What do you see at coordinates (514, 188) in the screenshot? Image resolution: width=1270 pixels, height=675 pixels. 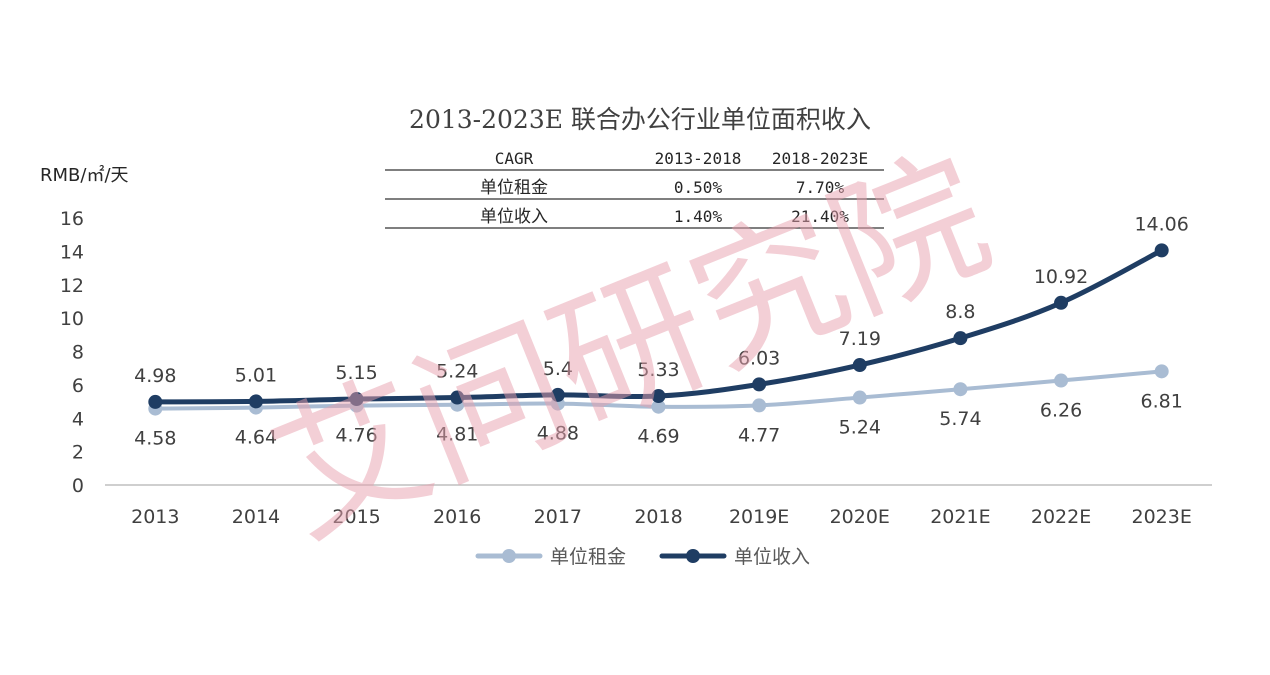 I see `table-row-label-rent: 单位租金` at bounding box center [514, 188].